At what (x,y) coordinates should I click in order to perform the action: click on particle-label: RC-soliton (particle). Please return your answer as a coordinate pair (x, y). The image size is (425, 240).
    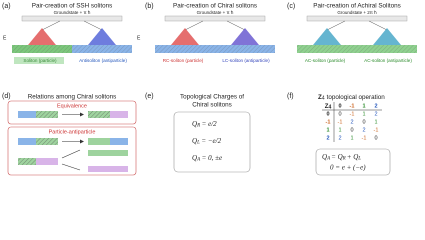
    Looking at the image, I should click on (183, 60).